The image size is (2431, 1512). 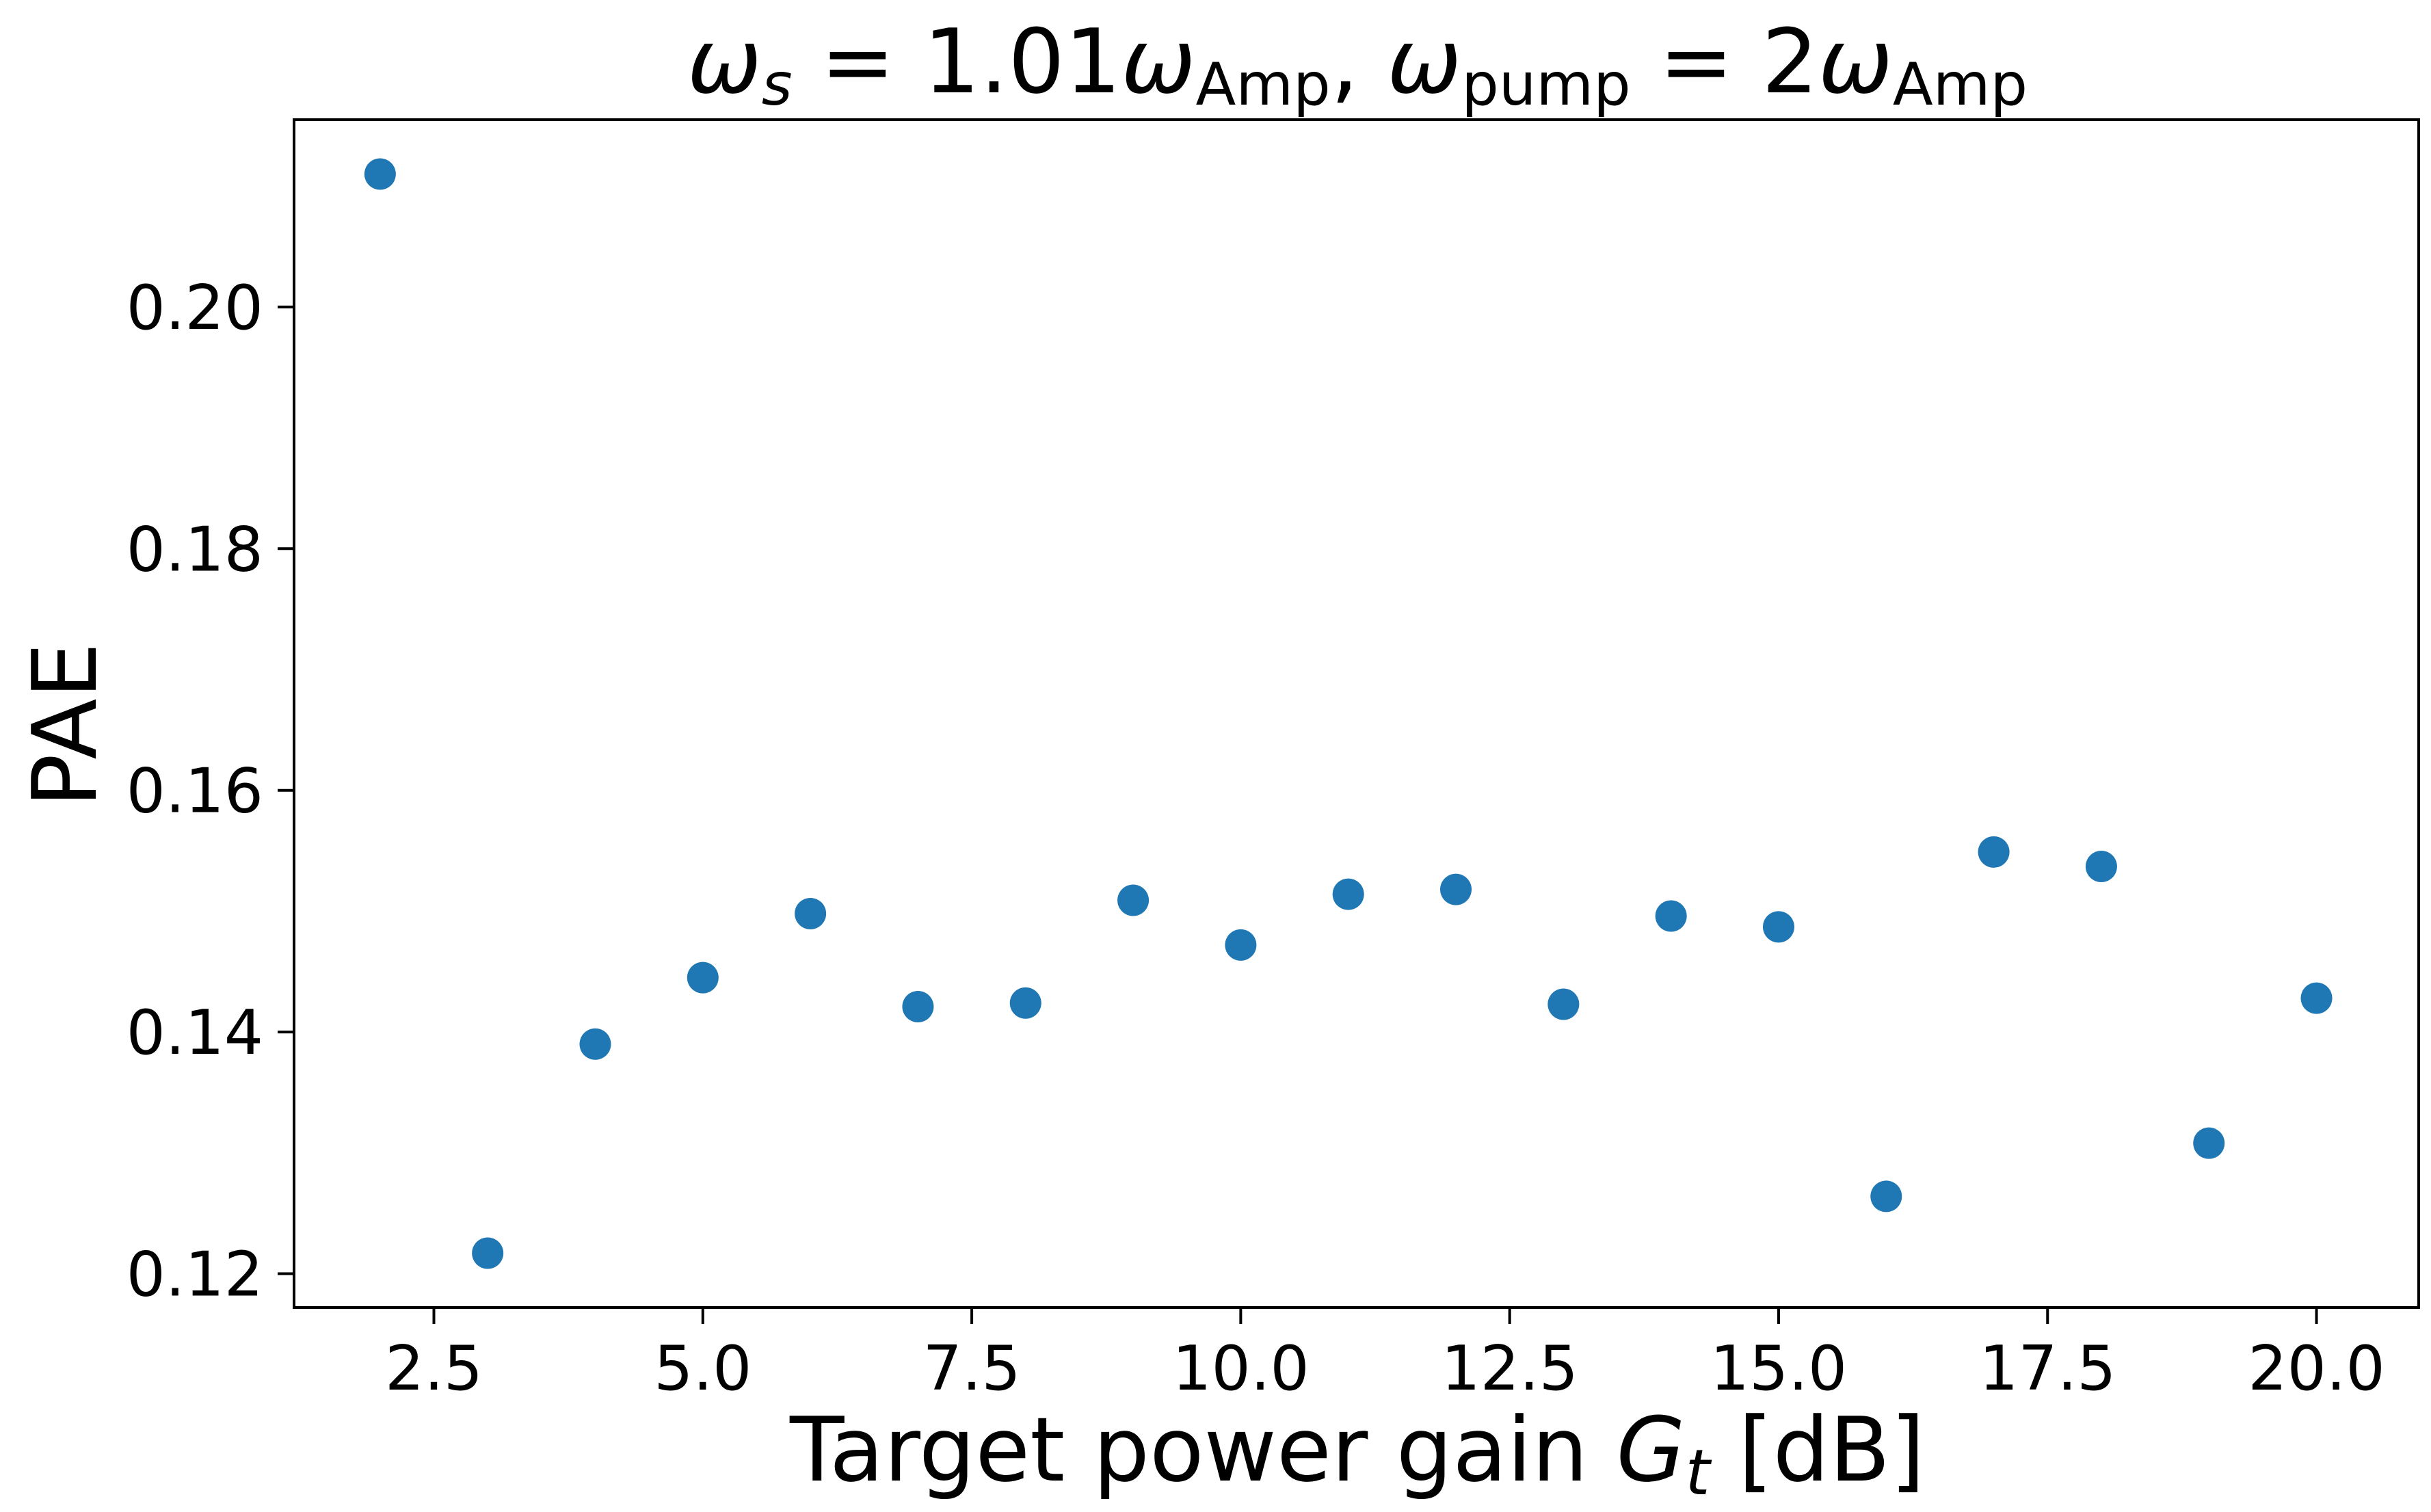 What do you see at coordinates (195, 1275) in the screenshot?
I see `y-tick-label: 0.12` at bounding box center [195, 1275].